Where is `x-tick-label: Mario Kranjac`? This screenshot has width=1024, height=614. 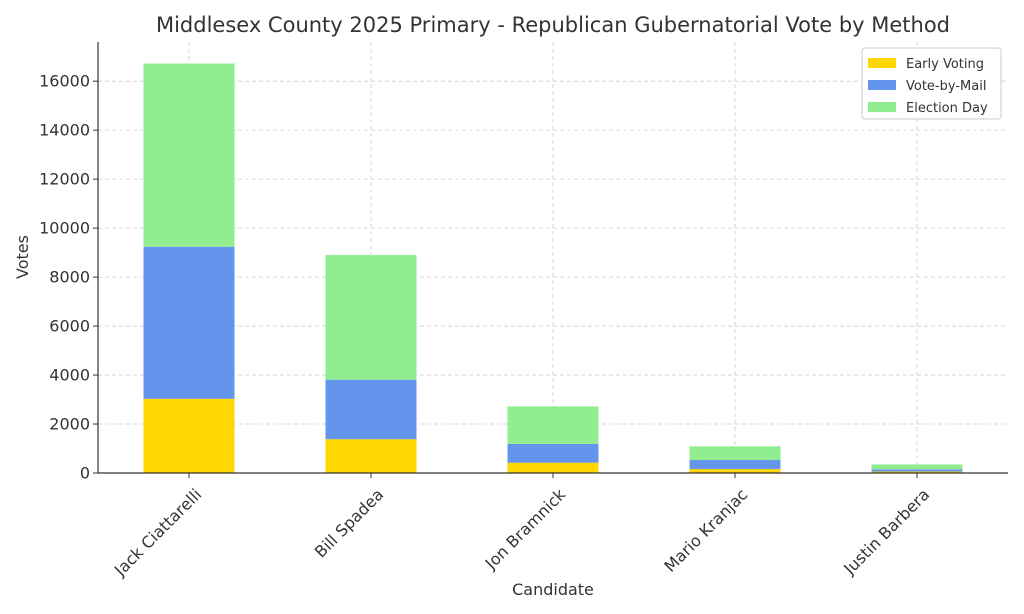
x-tick-label: Mario Kranjac is located at coordinates (705, 530).